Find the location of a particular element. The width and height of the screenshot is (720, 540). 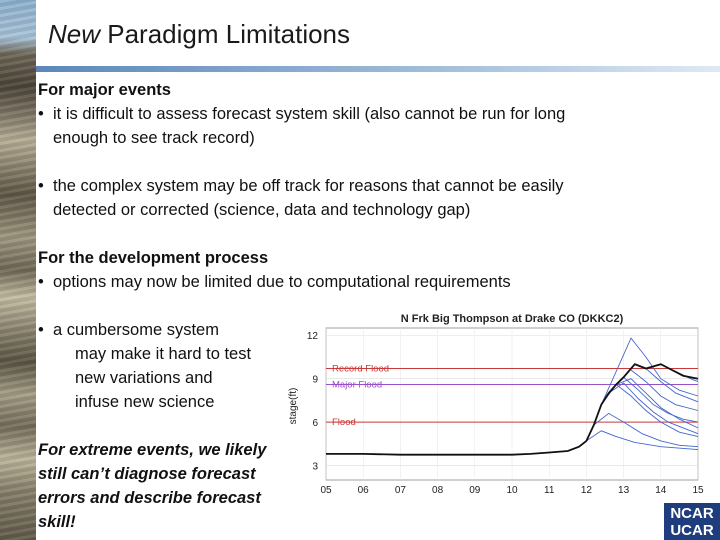

chart-observed-line is located at coordinates (512, 409).